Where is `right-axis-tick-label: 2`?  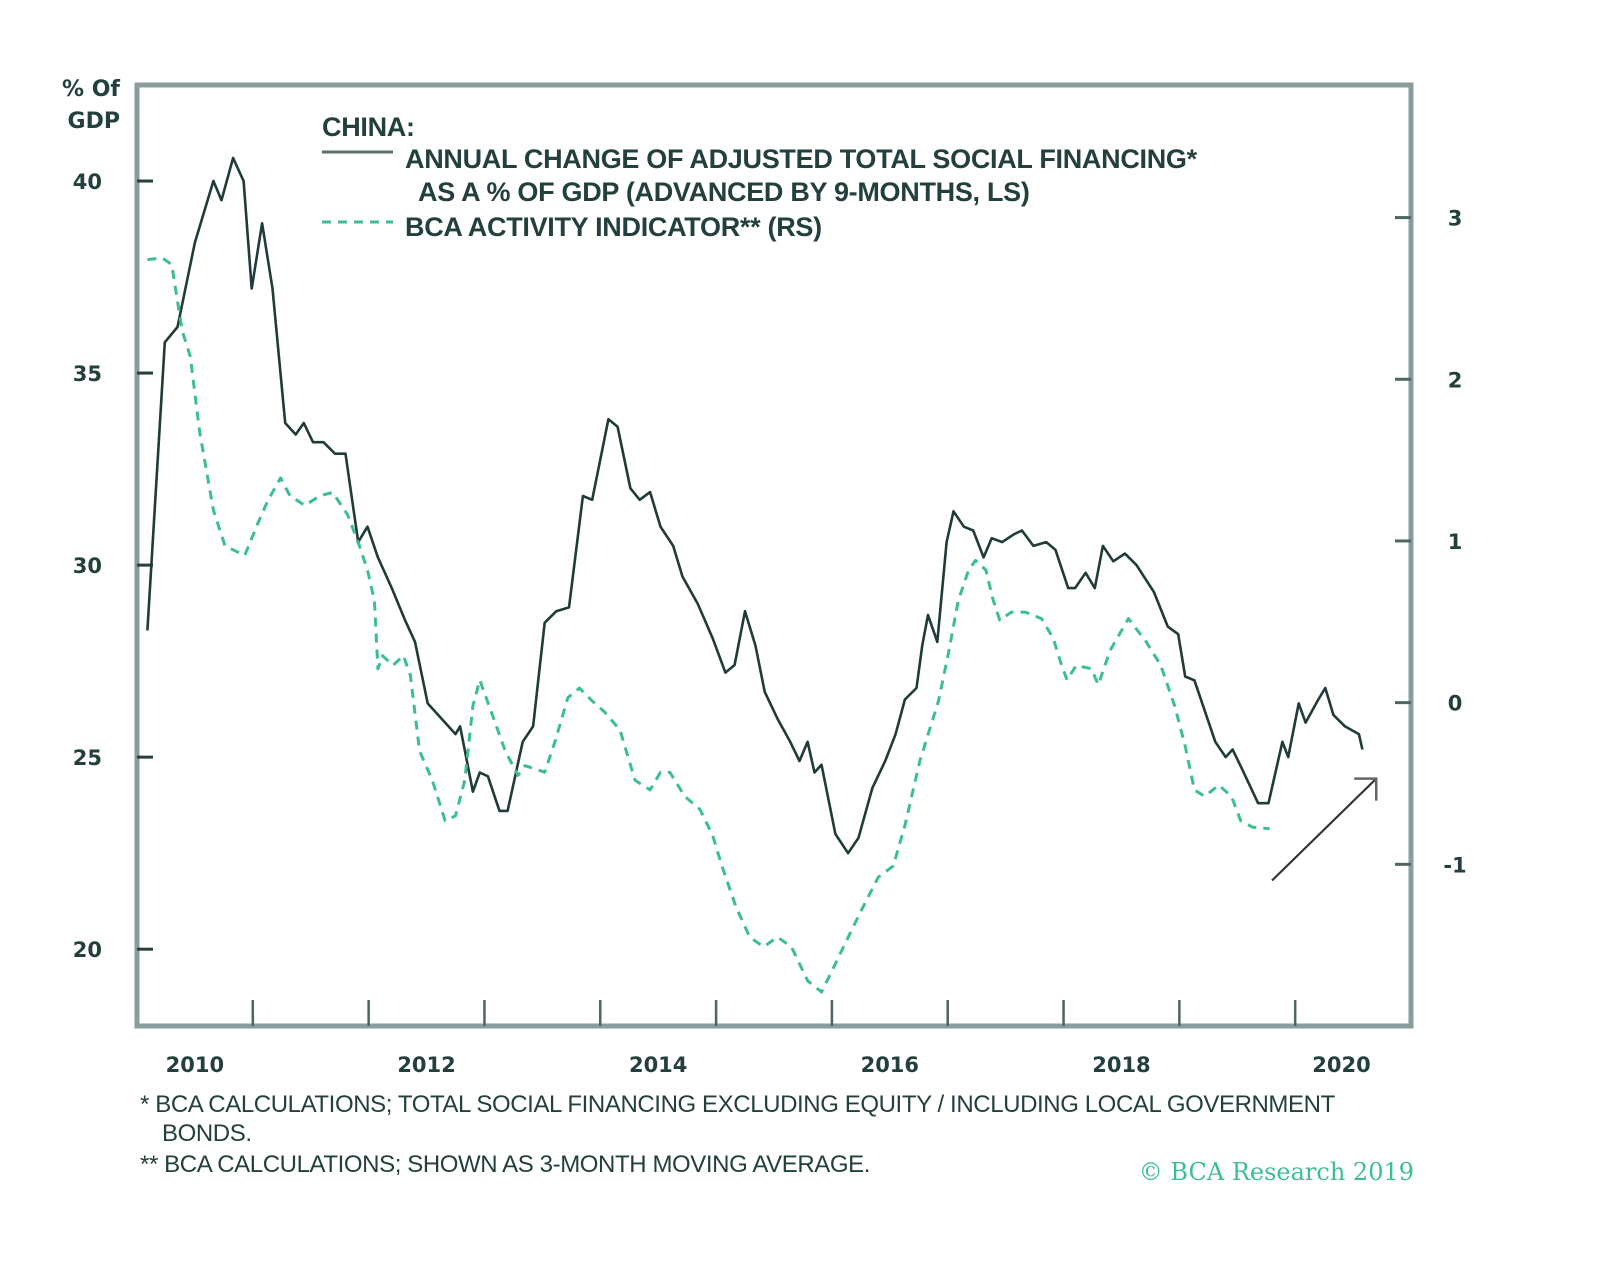 right-axis-tick-label: 2 is located at coordinates (1455, 380).